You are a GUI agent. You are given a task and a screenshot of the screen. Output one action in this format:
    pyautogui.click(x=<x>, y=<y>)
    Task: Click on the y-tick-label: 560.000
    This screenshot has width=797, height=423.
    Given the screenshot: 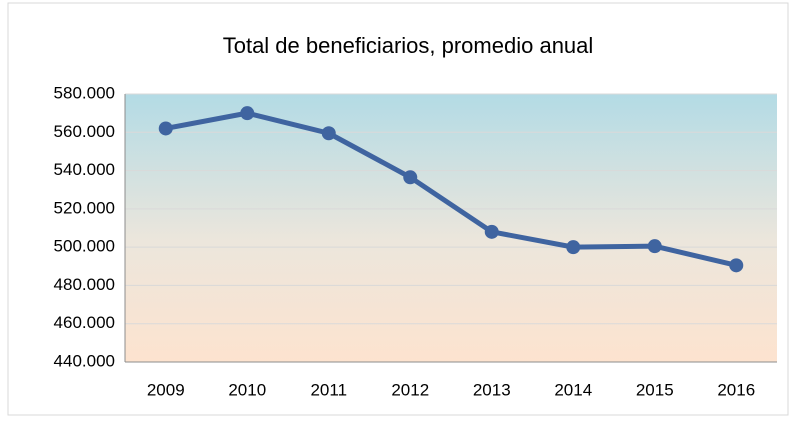 What is the action you would take?
    pyautogui.click(x=84, y=131)
    